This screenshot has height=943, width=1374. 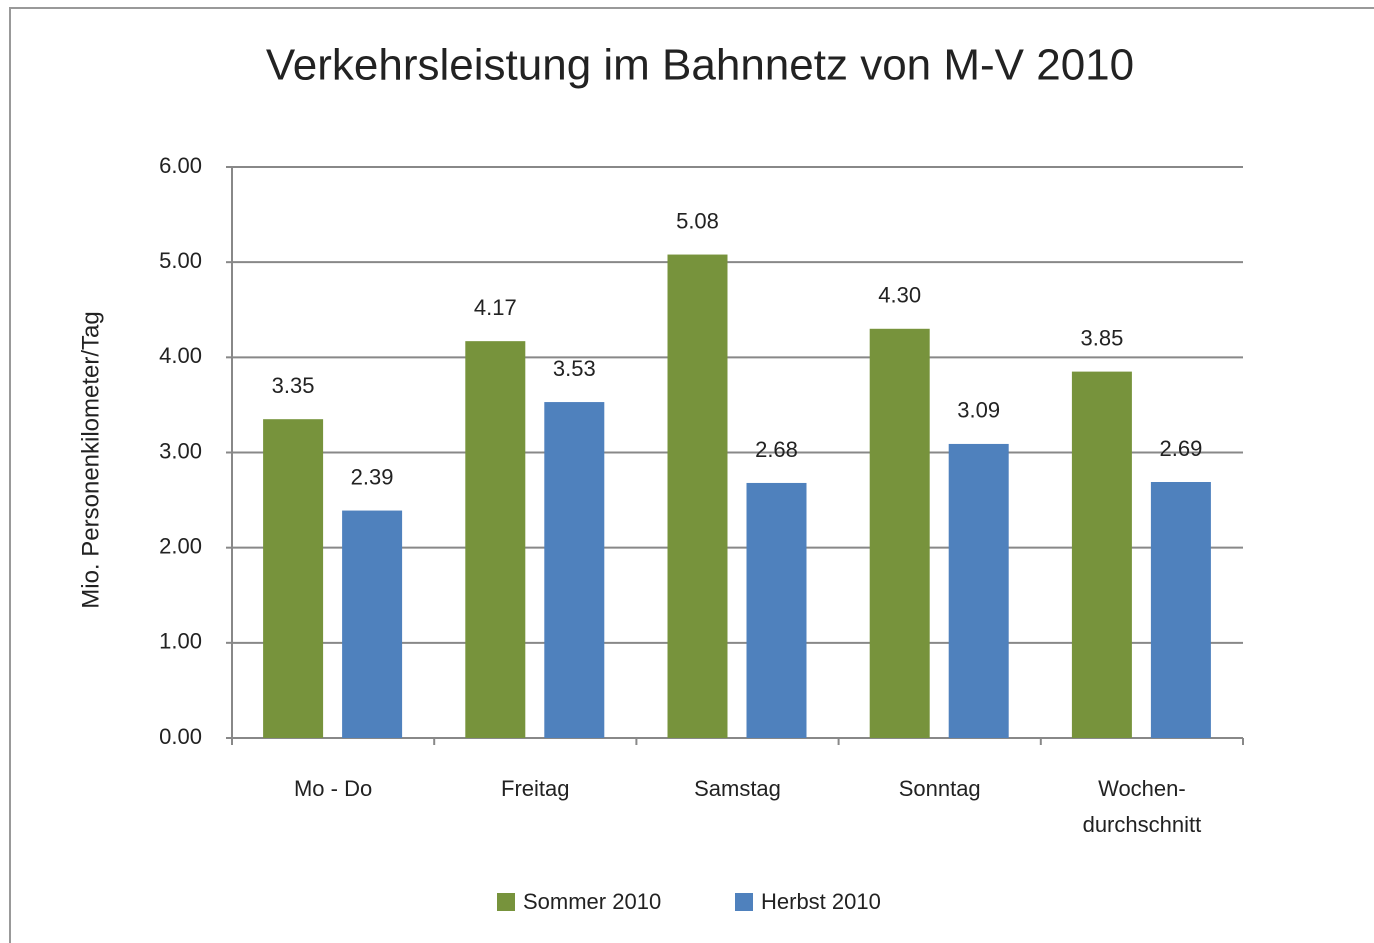 What do you see at coordinates (697, 220) in the screenshot?
I see `data-label: 5.08` at bounding box center [697, 220].